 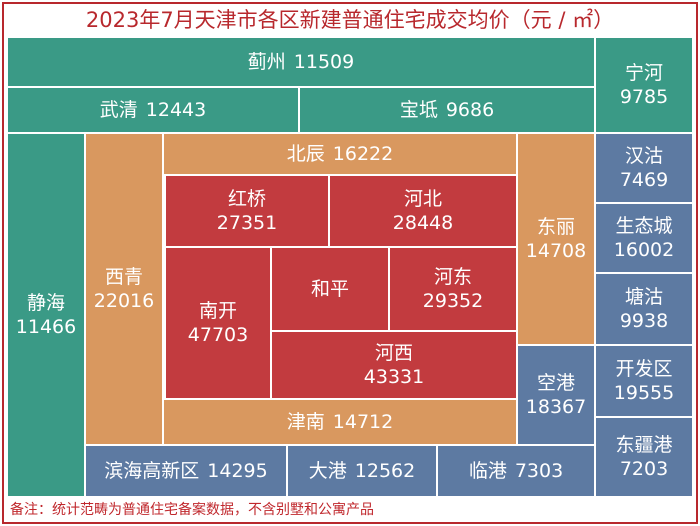 I want to click on district-name: 和平, so click(x=329, y=289).